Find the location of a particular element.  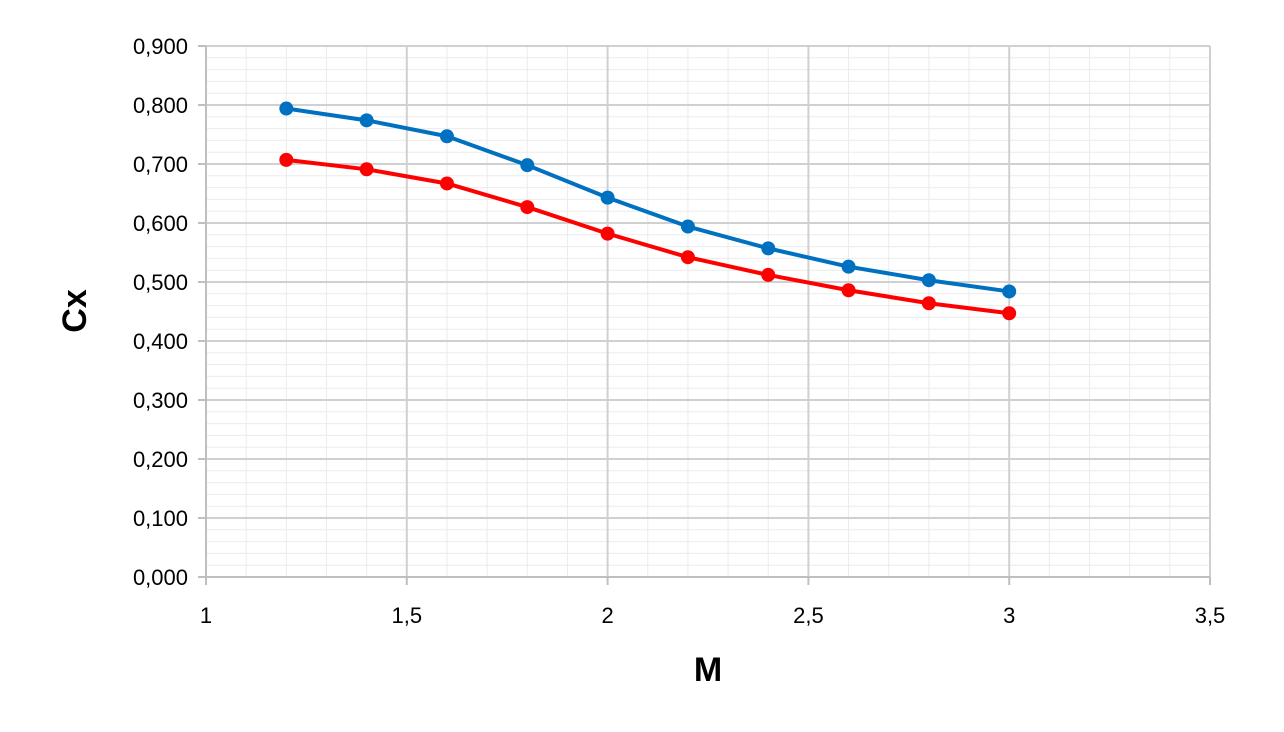

y-tick-label: 0,200 is located at coordinates (160, 459).